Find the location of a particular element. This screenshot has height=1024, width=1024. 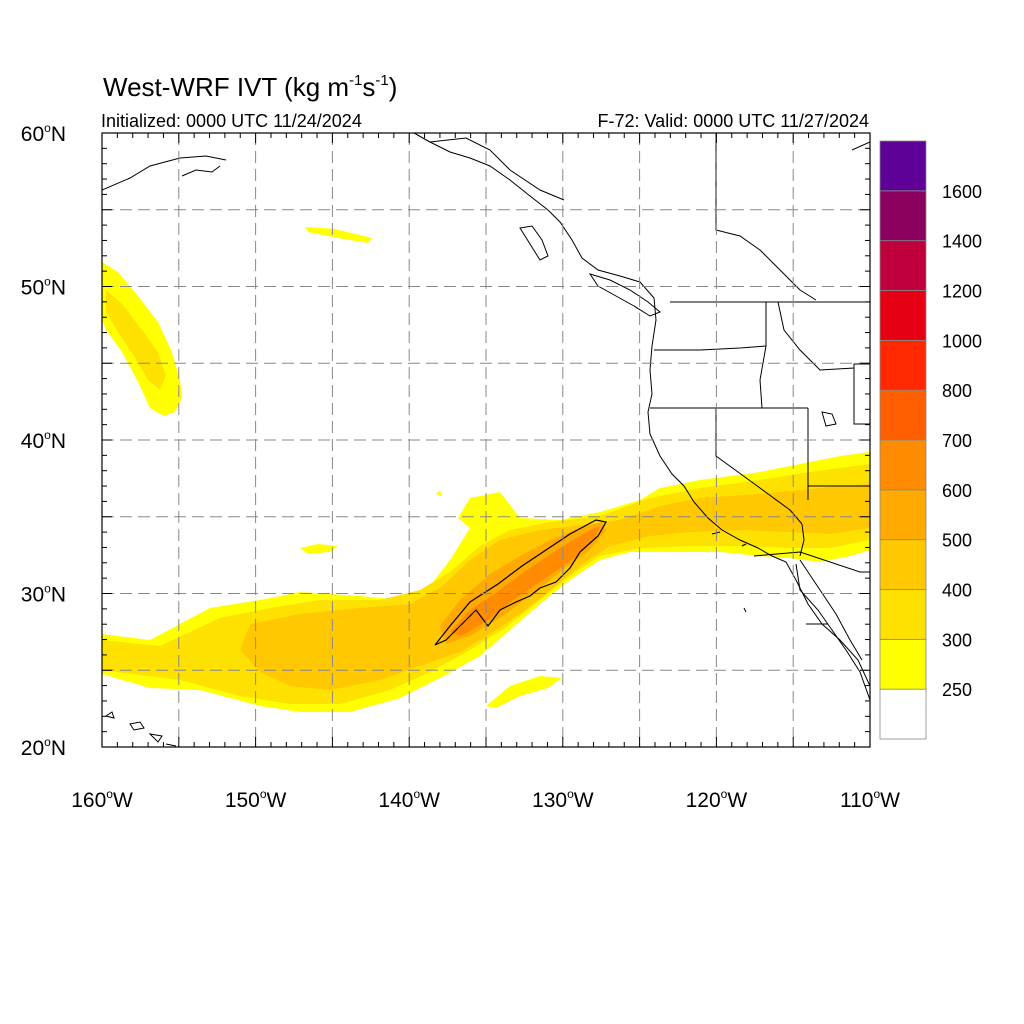

bc-alberta-border is located at coordinates (766, 217).